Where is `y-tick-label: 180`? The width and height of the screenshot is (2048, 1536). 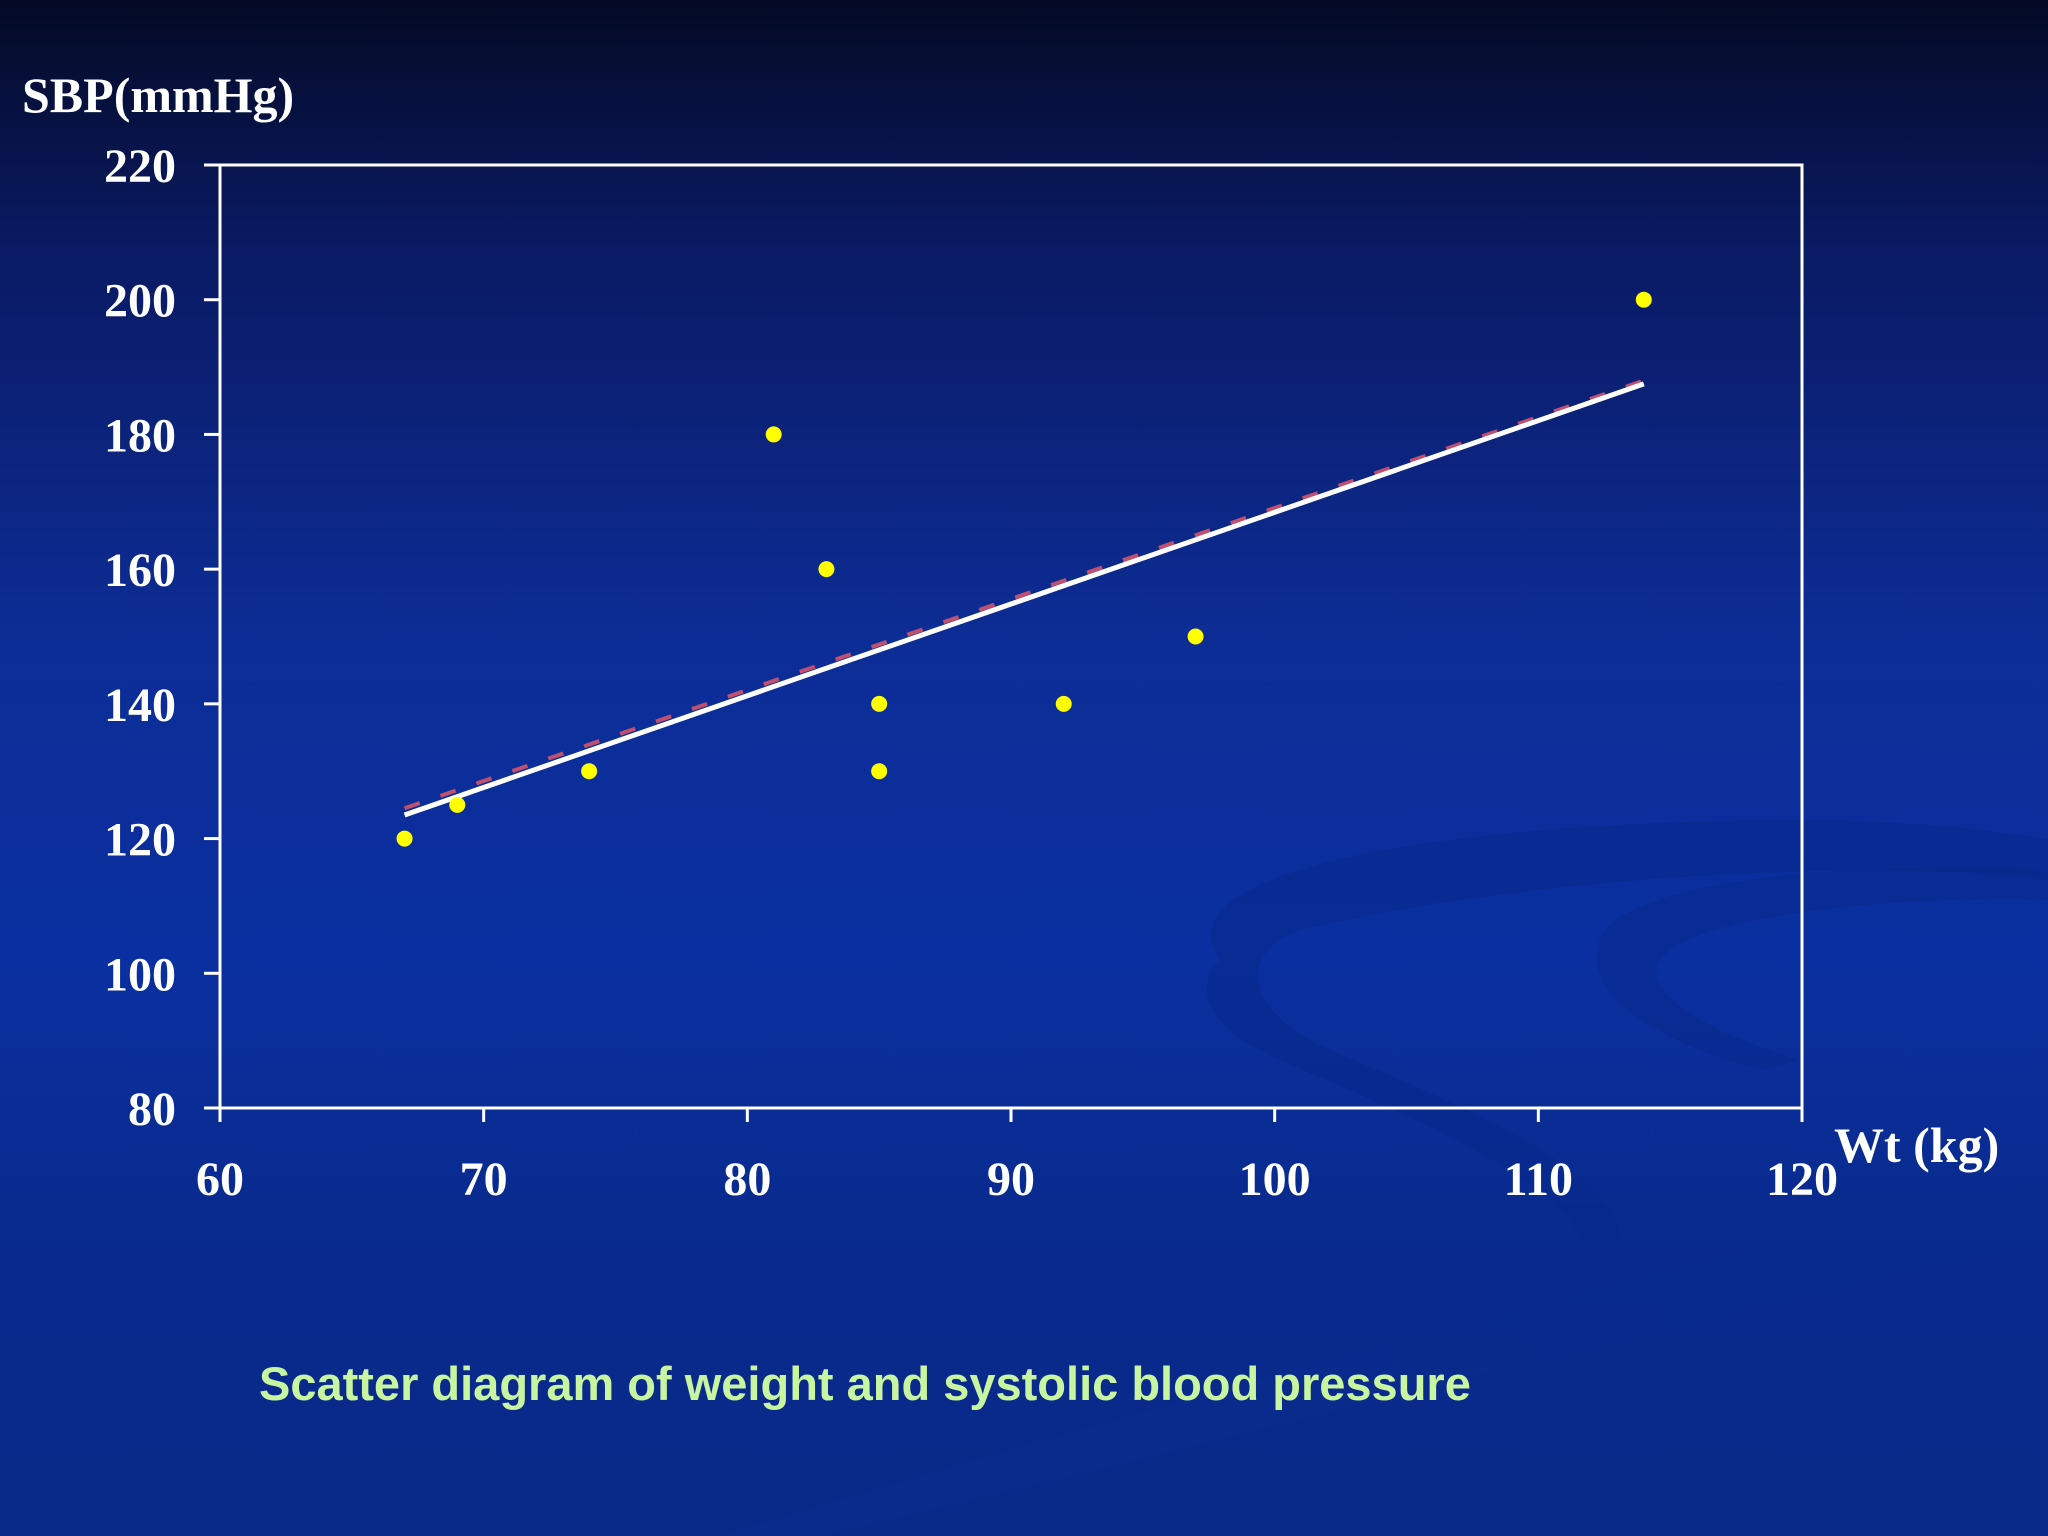 y-tick-label: 180 is located at coordinates (140, 435).